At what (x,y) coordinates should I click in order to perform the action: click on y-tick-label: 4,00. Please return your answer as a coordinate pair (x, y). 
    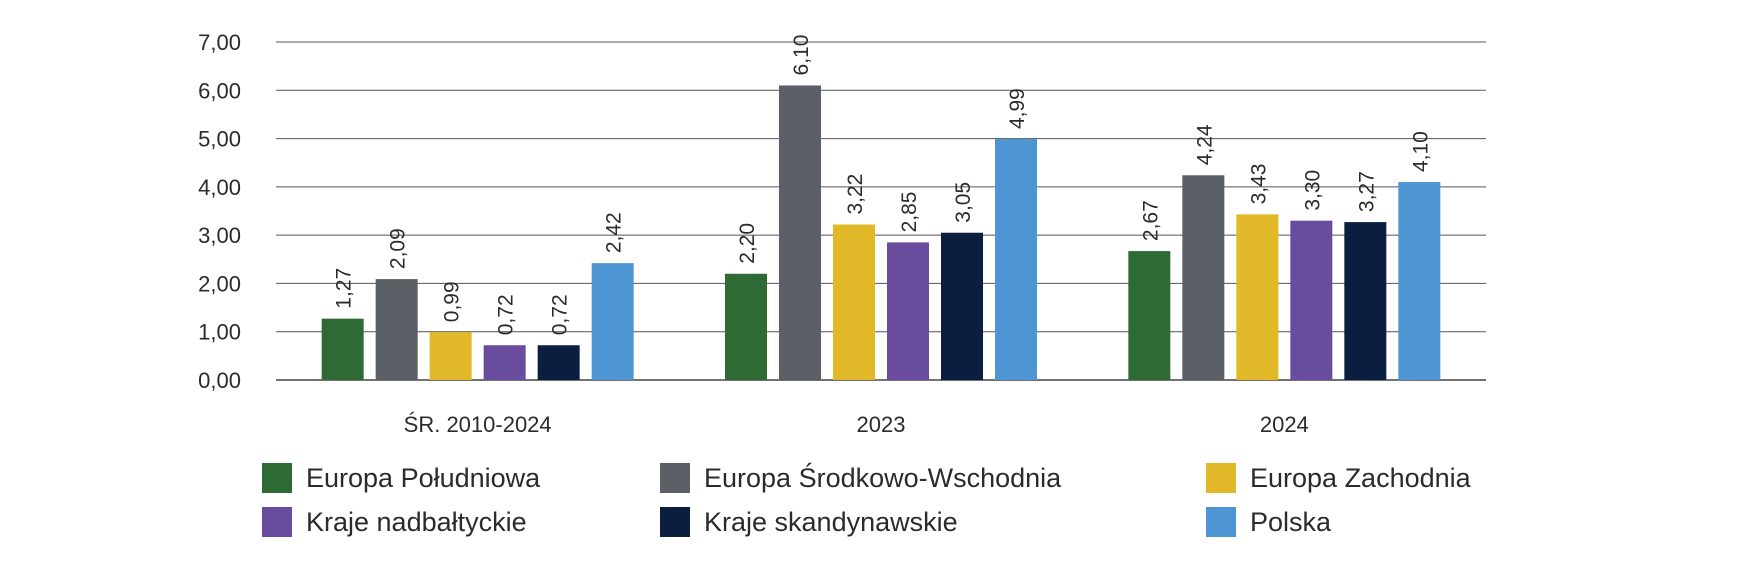
    Looking at the image, I should click on (219, 187).